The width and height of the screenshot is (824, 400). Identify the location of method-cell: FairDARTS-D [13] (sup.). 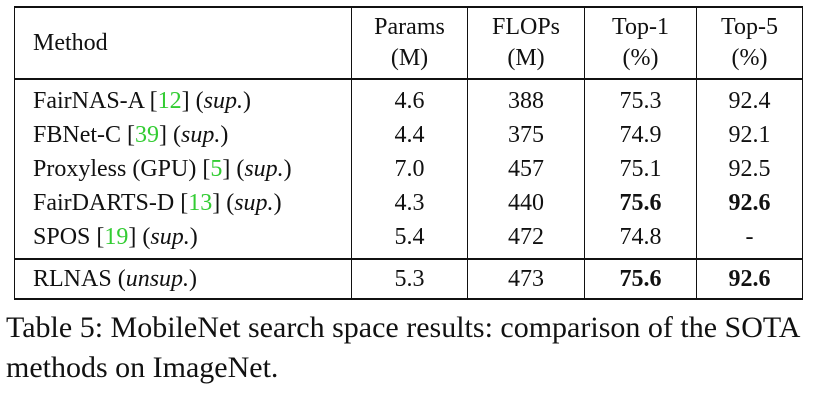
(157, 202).